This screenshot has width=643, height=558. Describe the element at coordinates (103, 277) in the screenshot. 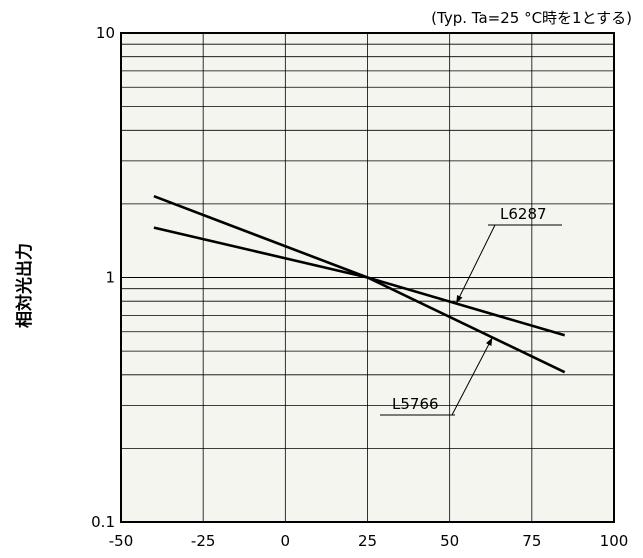

I see `y-tick-labels: 0.1 1 10` at that location.